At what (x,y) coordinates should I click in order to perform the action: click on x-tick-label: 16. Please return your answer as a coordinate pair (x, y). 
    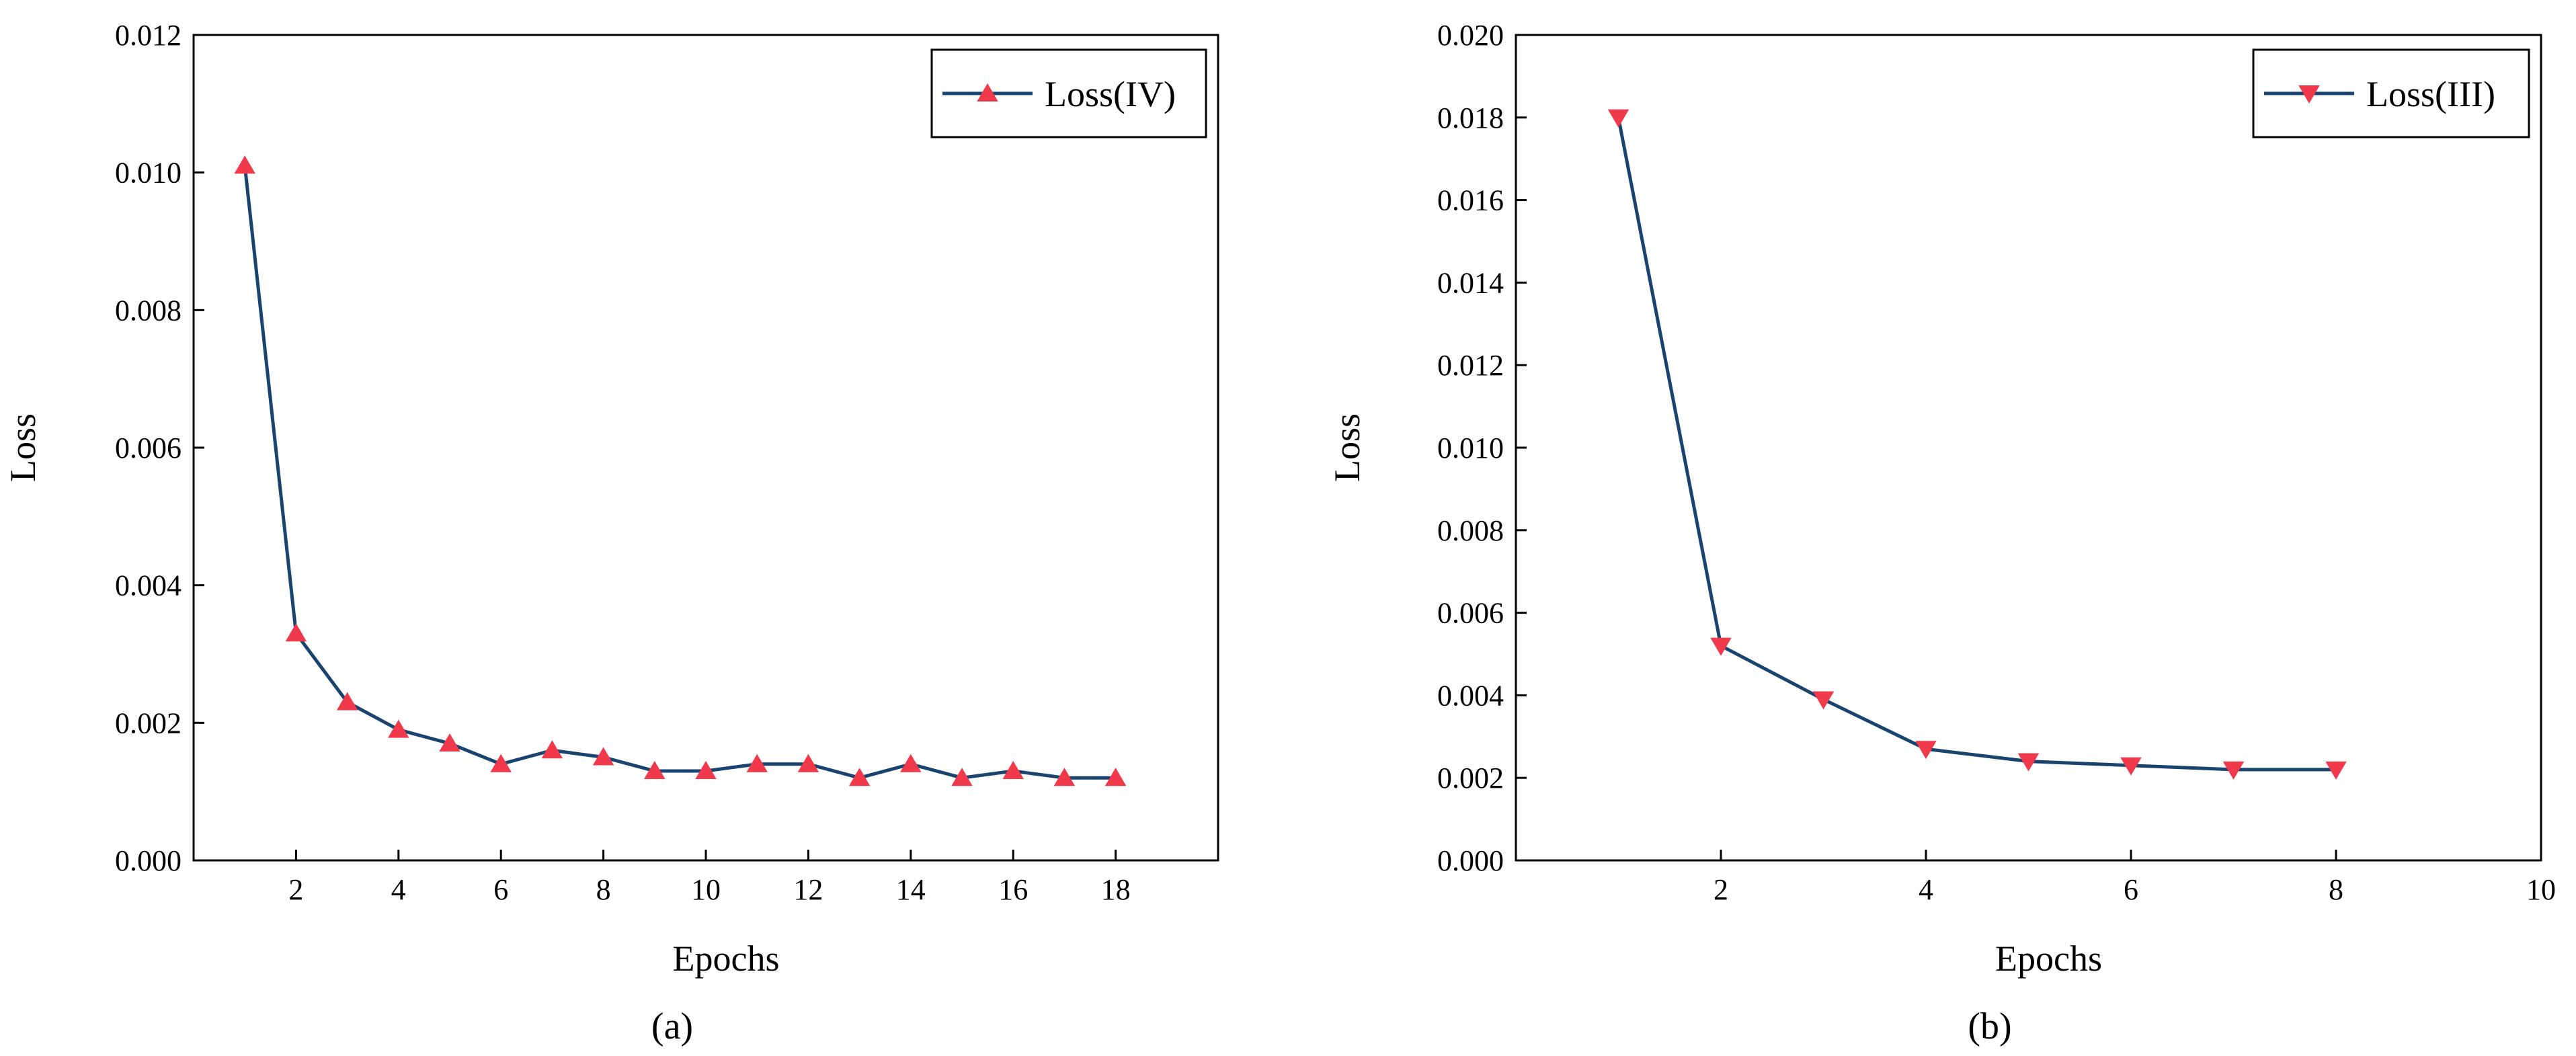
    Looking at the image, I should click on (1013, 890).